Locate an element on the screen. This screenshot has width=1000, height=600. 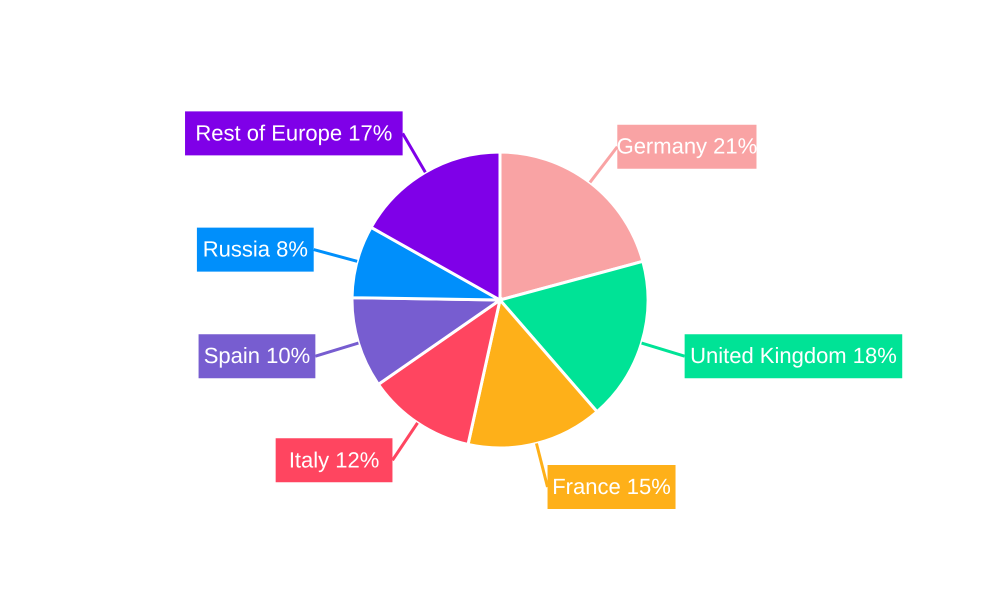
slice-label: France 15% is located at coordinates (611, 487).